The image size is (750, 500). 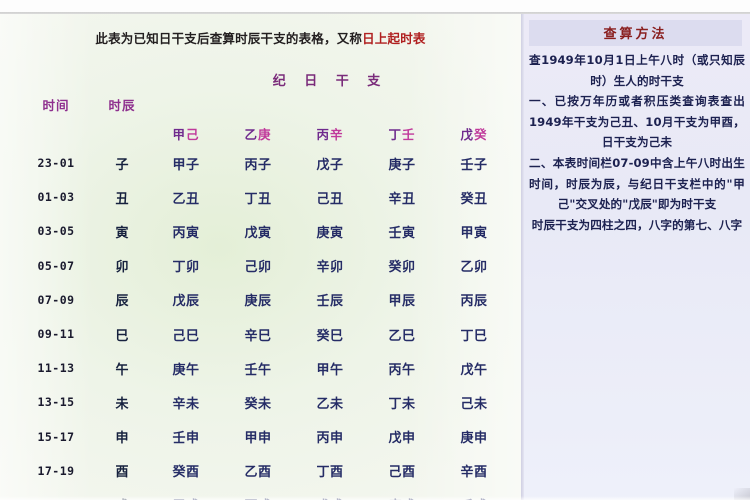 I want to click on ganzhi-cell: 乙未, so click(x=330, y=404).